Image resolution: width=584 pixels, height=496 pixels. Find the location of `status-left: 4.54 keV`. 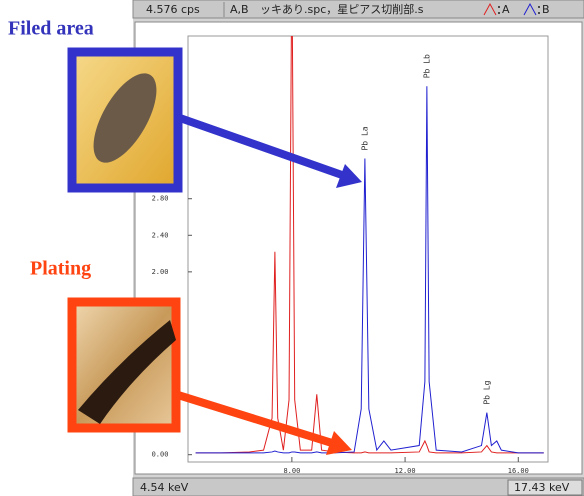

status-left: 4.54 keV is located at coordinates (164, 487).